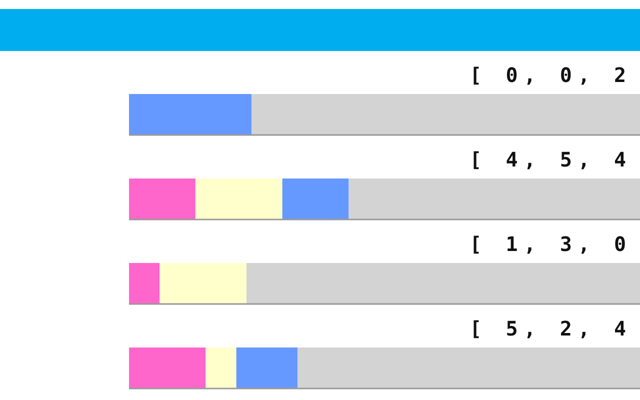 Image resolution: width=640 pixels, height=400 pixels. I want to click on y-tick-label: [ 1, 3, 0, so click(551, 244).